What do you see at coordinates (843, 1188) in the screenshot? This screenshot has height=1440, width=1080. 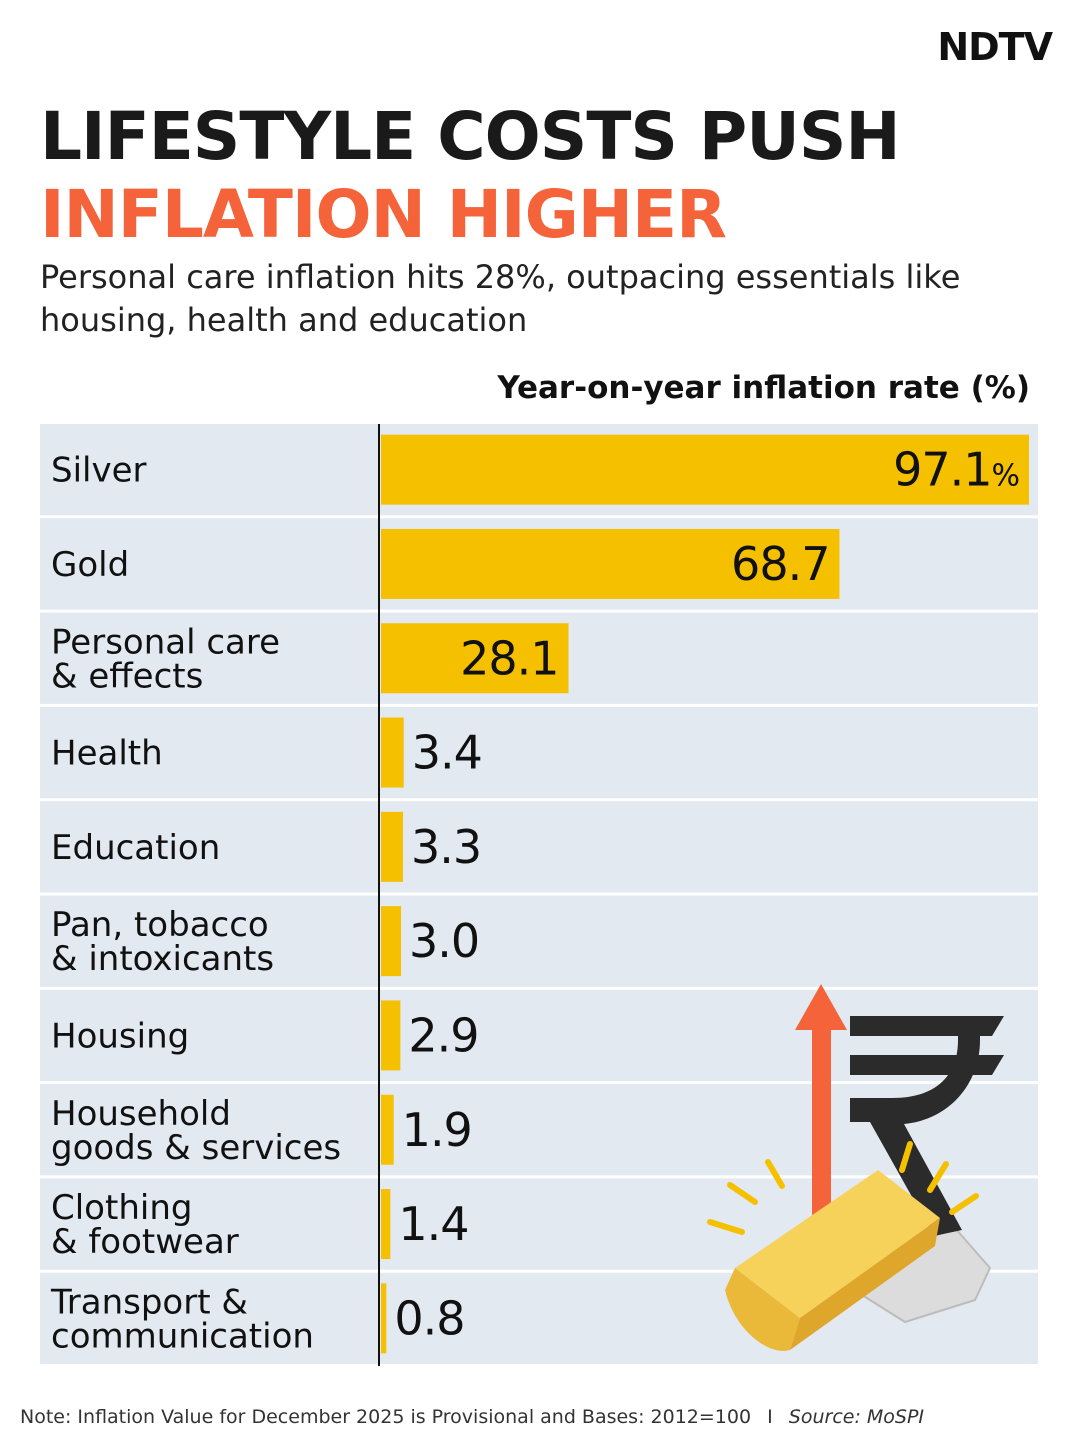 I see `sparkle-icon` at bounding box center [843, 1188].